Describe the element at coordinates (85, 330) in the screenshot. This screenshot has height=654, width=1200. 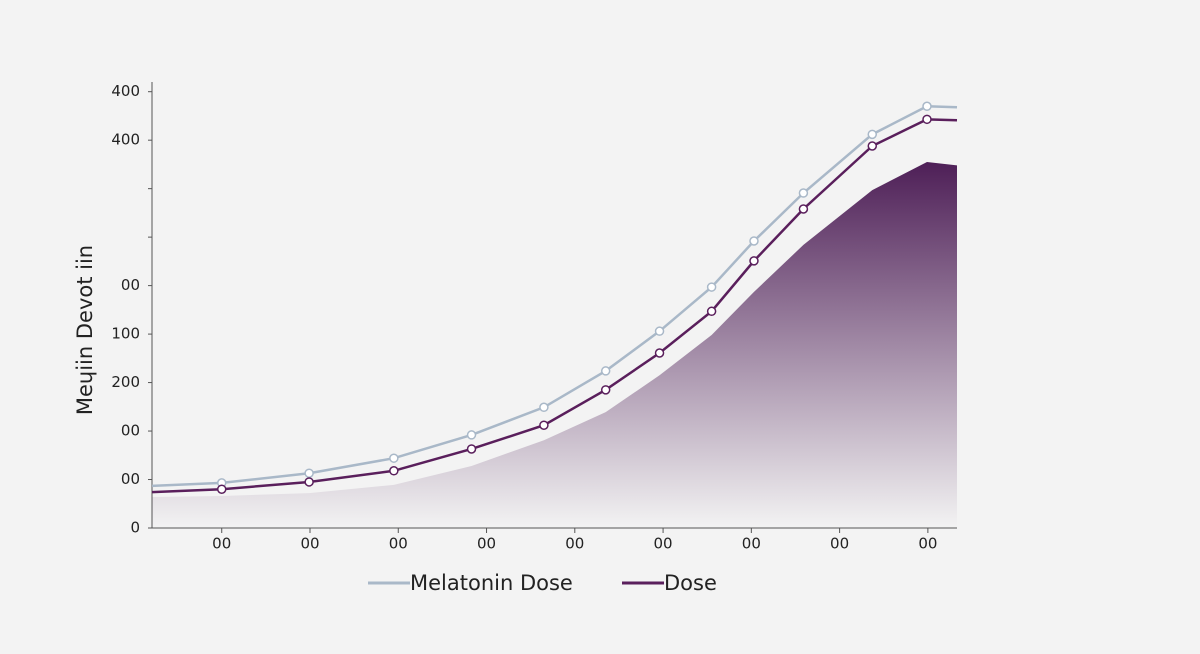
I see `y-axis-label: Meɥiin Devot iin` at that location.